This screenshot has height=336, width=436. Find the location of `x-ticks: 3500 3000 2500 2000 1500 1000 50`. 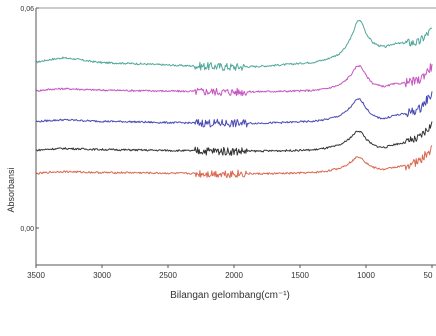

x-ticks: 3500 3000 2500 2000 1500 1000 50 is located at coordinates (230, 272).